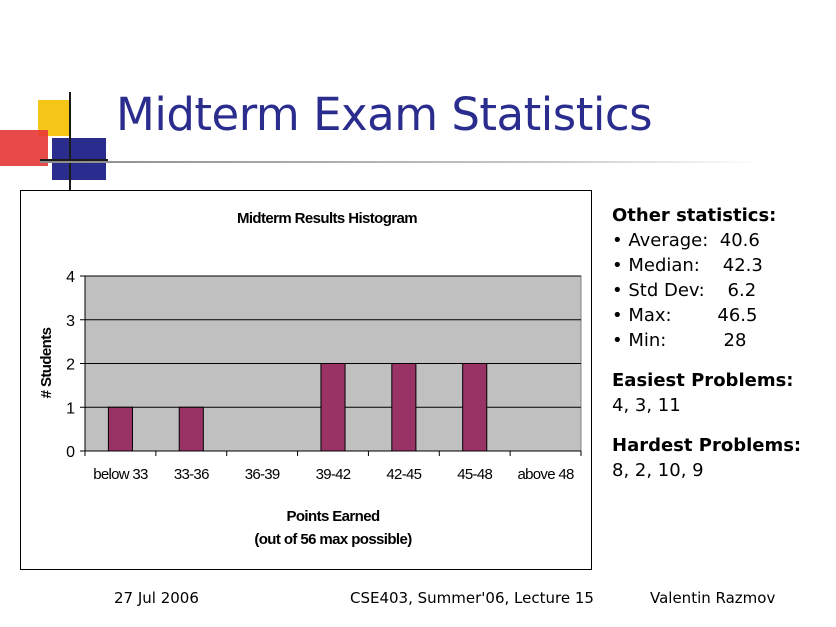 The height and width of the screenshot is (627, 836). Describe the element at coordinates (658, 470) in the screenshot. I see `hardest-value: 8, 2, 10, 9` at that location.